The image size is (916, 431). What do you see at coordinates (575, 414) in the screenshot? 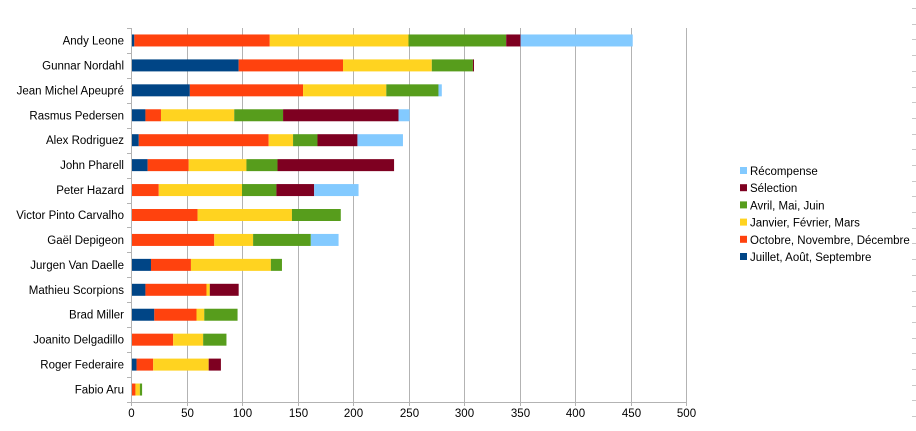
I see `x-tick-label: 400` at bounding box center [575, 414].